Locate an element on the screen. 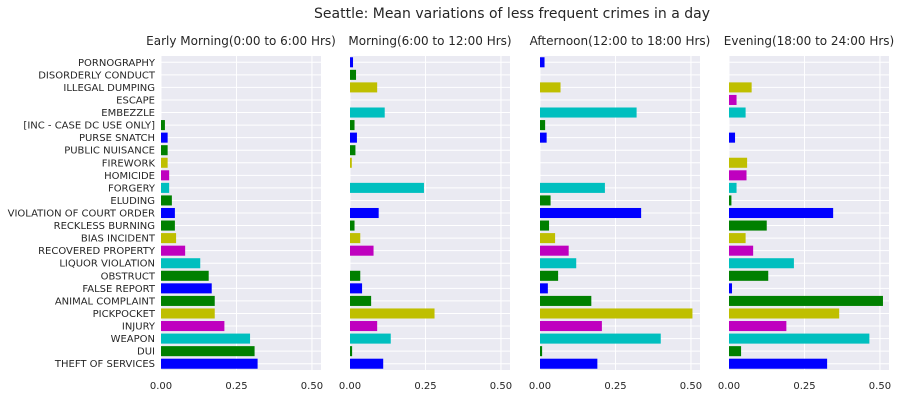 The image size is (900, 404). y-tick-label: PUBLIC NUISANCE is located at coordinates (109, 151).